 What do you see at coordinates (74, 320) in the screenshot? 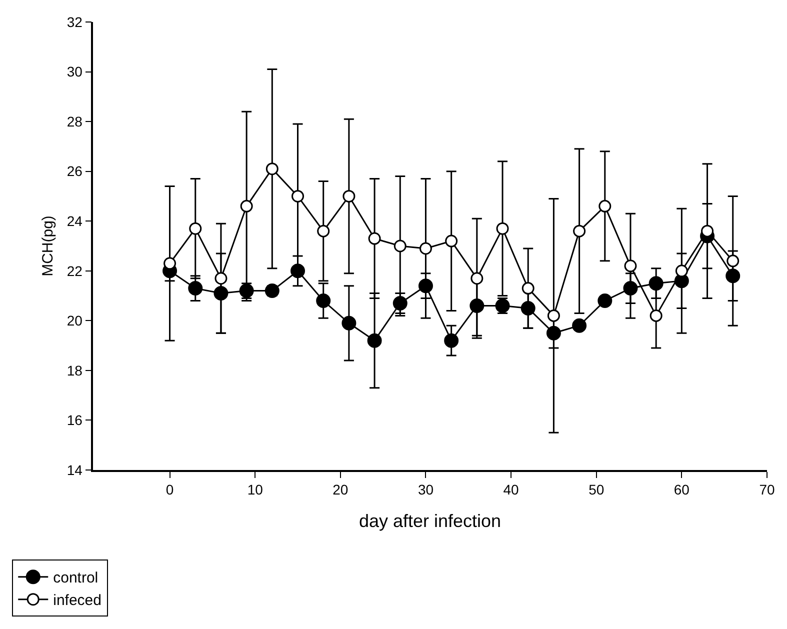
I see `y-tick-label: 20` at bounding box center [74, 320].